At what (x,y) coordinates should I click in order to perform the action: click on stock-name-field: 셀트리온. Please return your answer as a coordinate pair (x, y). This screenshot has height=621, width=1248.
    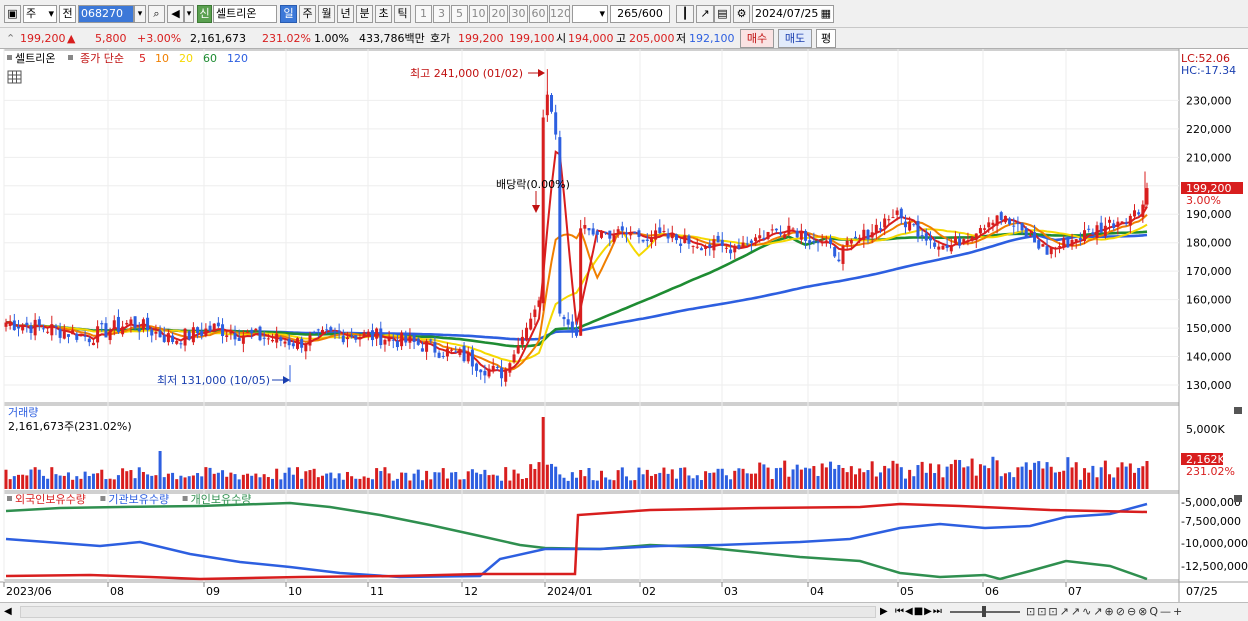
    Looking at the image, I should click on (245, 14).